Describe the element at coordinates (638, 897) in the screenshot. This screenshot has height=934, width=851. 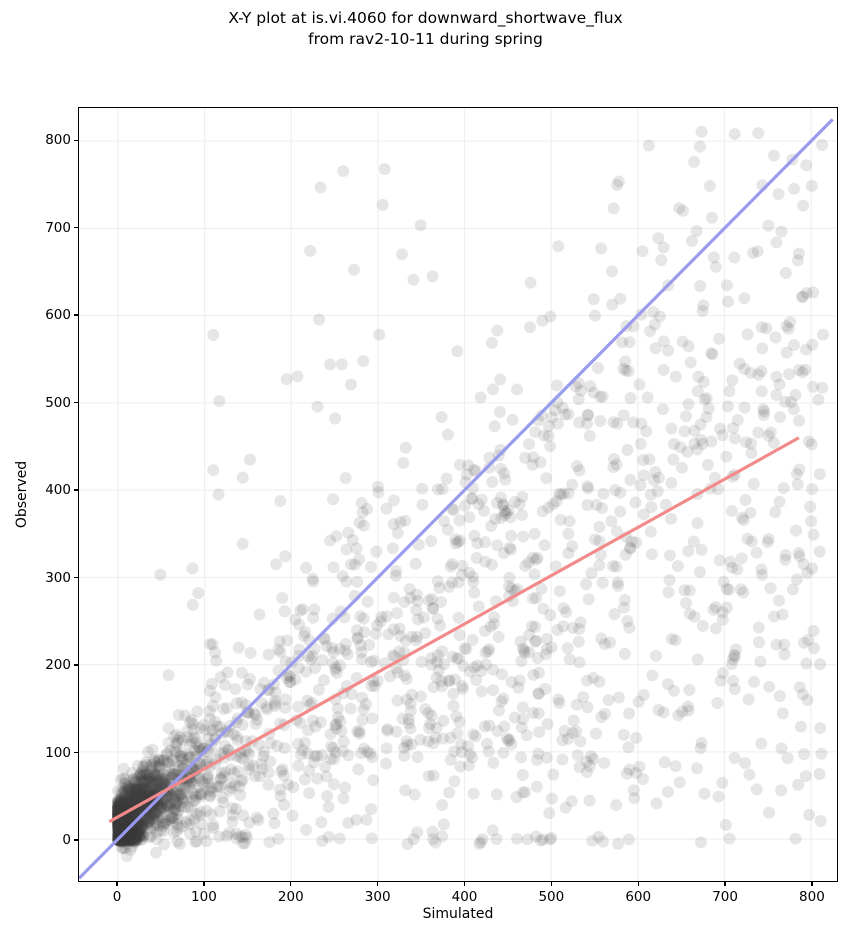
I see `x-tick-label: 600` at that location.